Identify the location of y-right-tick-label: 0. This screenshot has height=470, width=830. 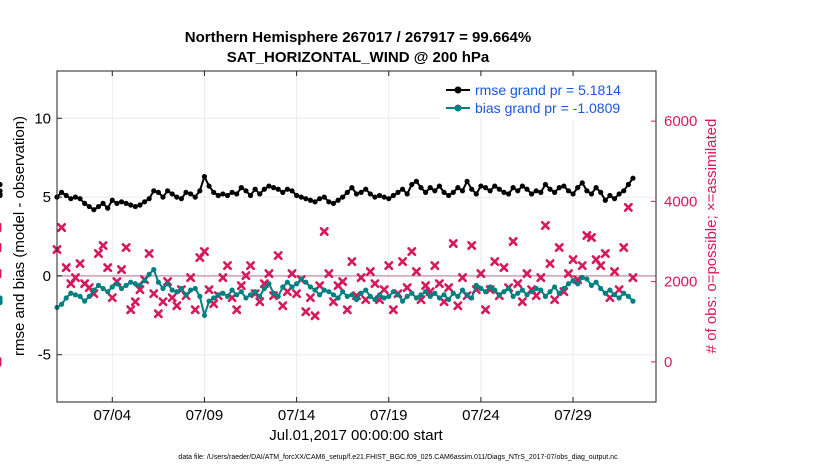
(668, 362).